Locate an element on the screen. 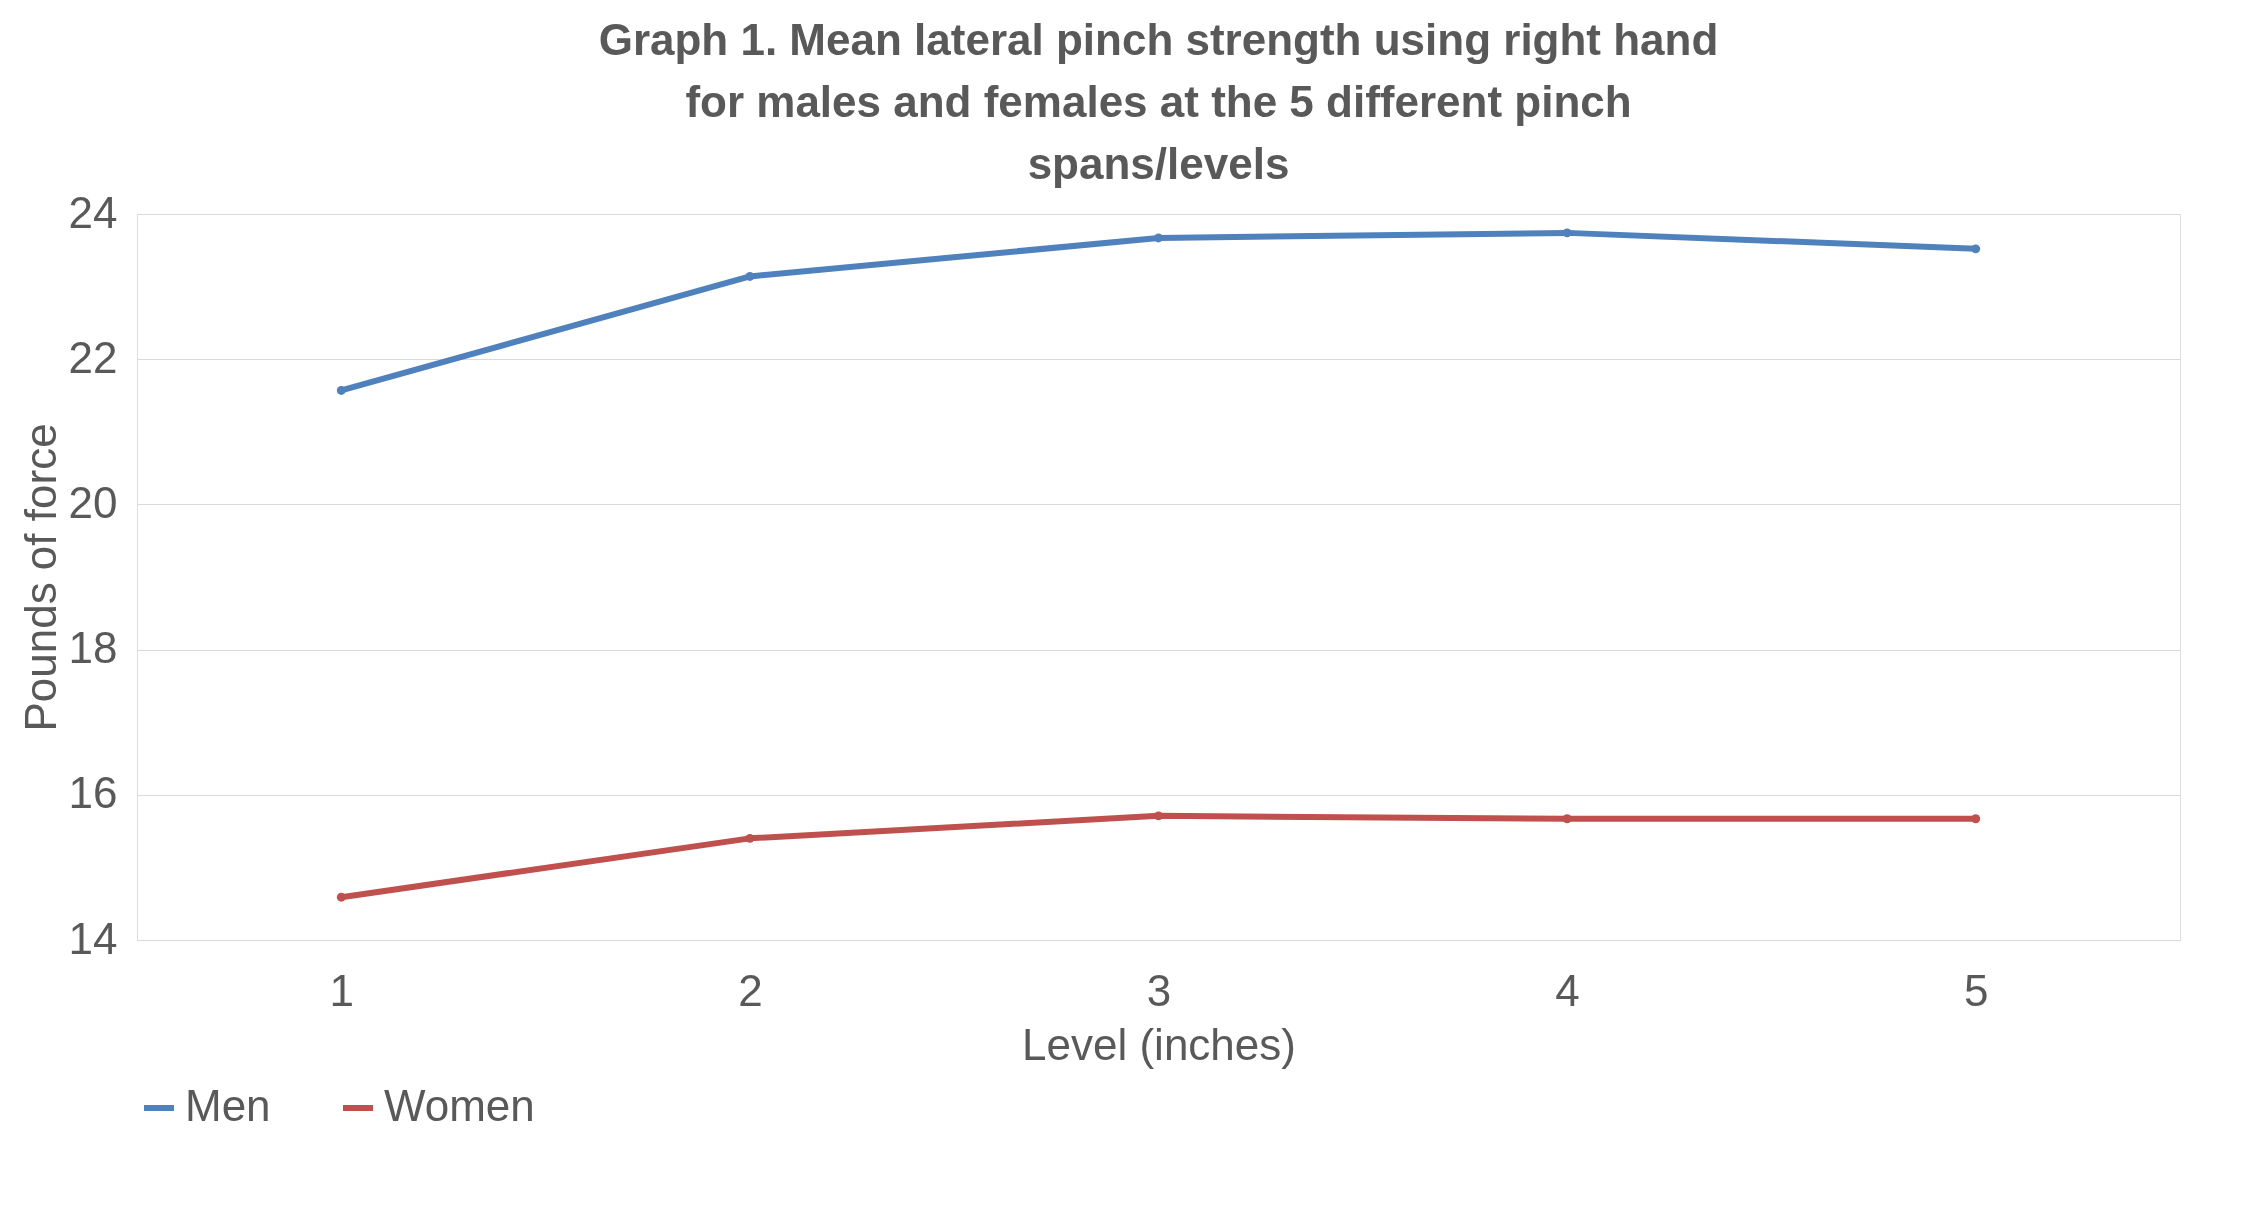  x-tick-label: 1 is located at coordinates (342, 990).